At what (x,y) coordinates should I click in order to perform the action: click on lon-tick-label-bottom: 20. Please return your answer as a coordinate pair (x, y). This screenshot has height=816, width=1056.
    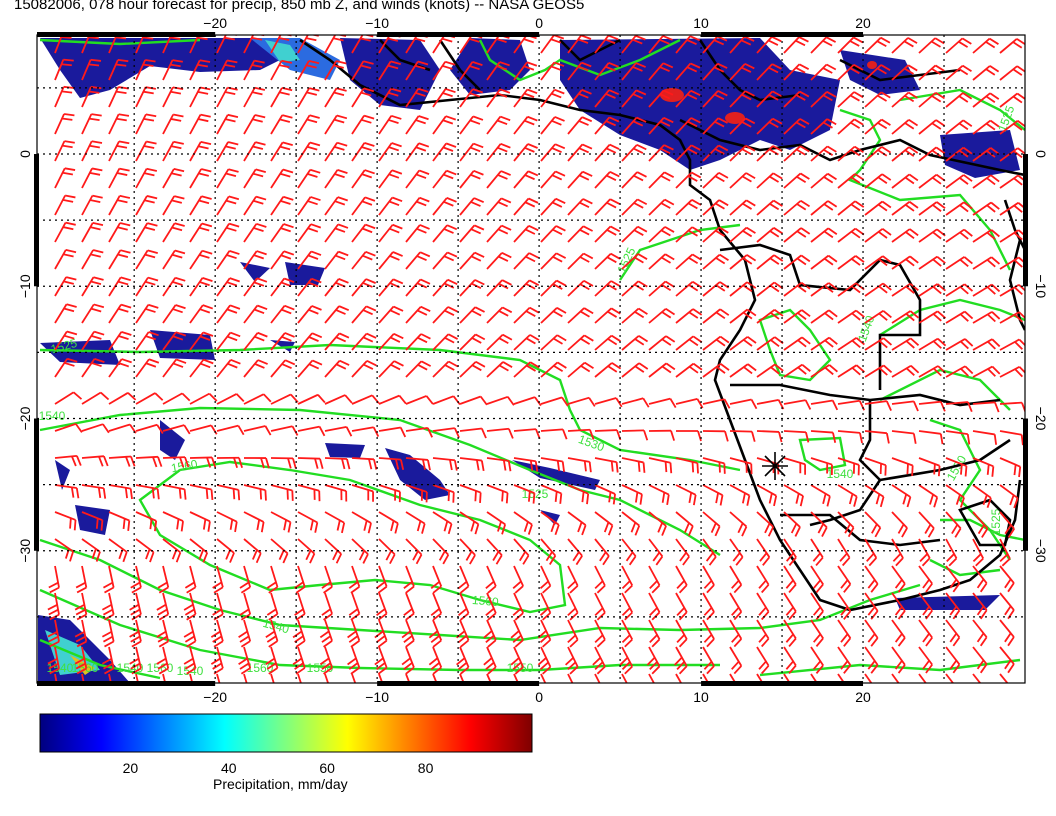
    Looking at the image, I should click on (863, 697).